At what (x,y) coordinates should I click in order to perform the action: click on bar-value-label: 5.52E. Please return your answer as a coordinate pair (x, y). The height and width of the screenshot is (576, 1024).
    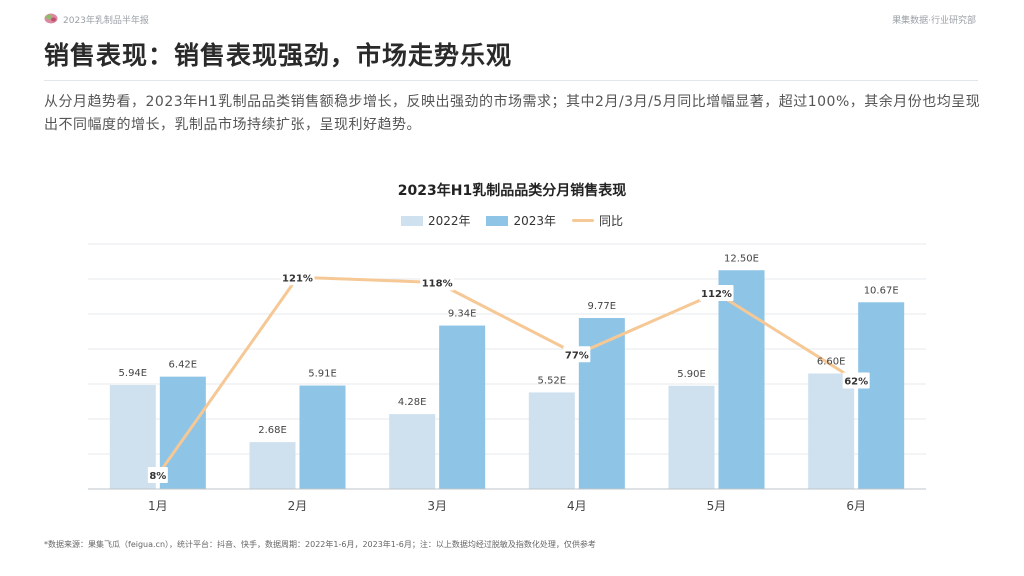
    Looking at the image, I should click on (552, 380).